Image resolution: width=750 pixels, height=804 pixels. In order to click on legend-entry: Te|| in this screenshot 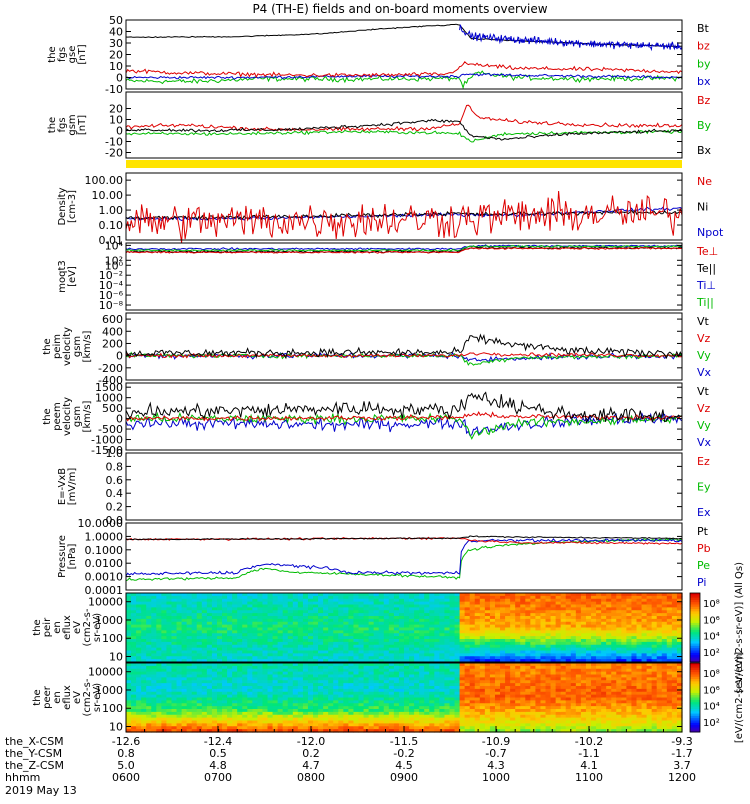, I will do `click(706, 268)`.